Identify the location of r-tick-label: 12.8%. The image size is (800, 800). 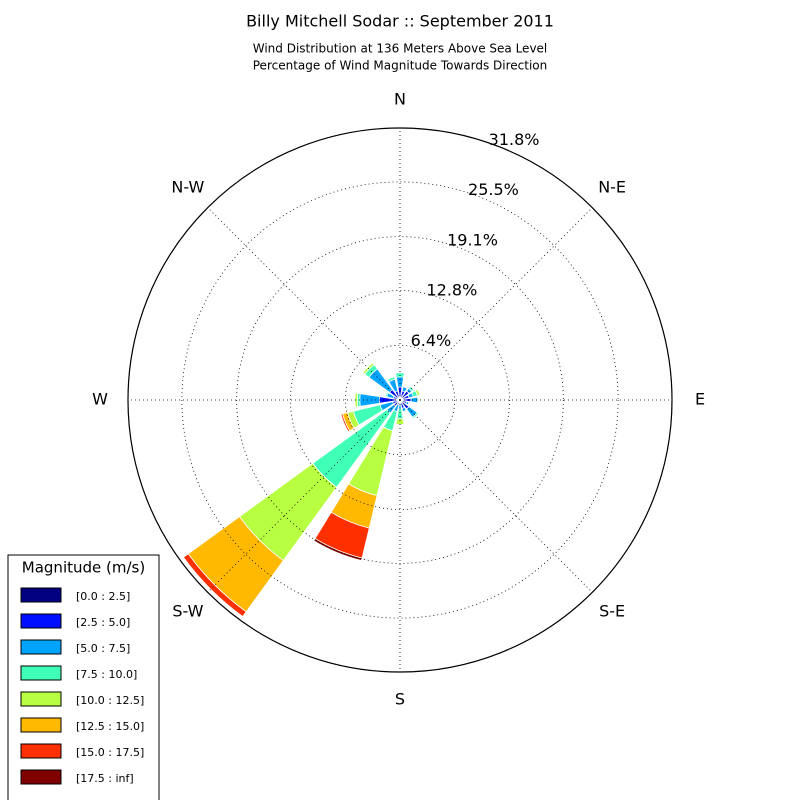
(451, 289).